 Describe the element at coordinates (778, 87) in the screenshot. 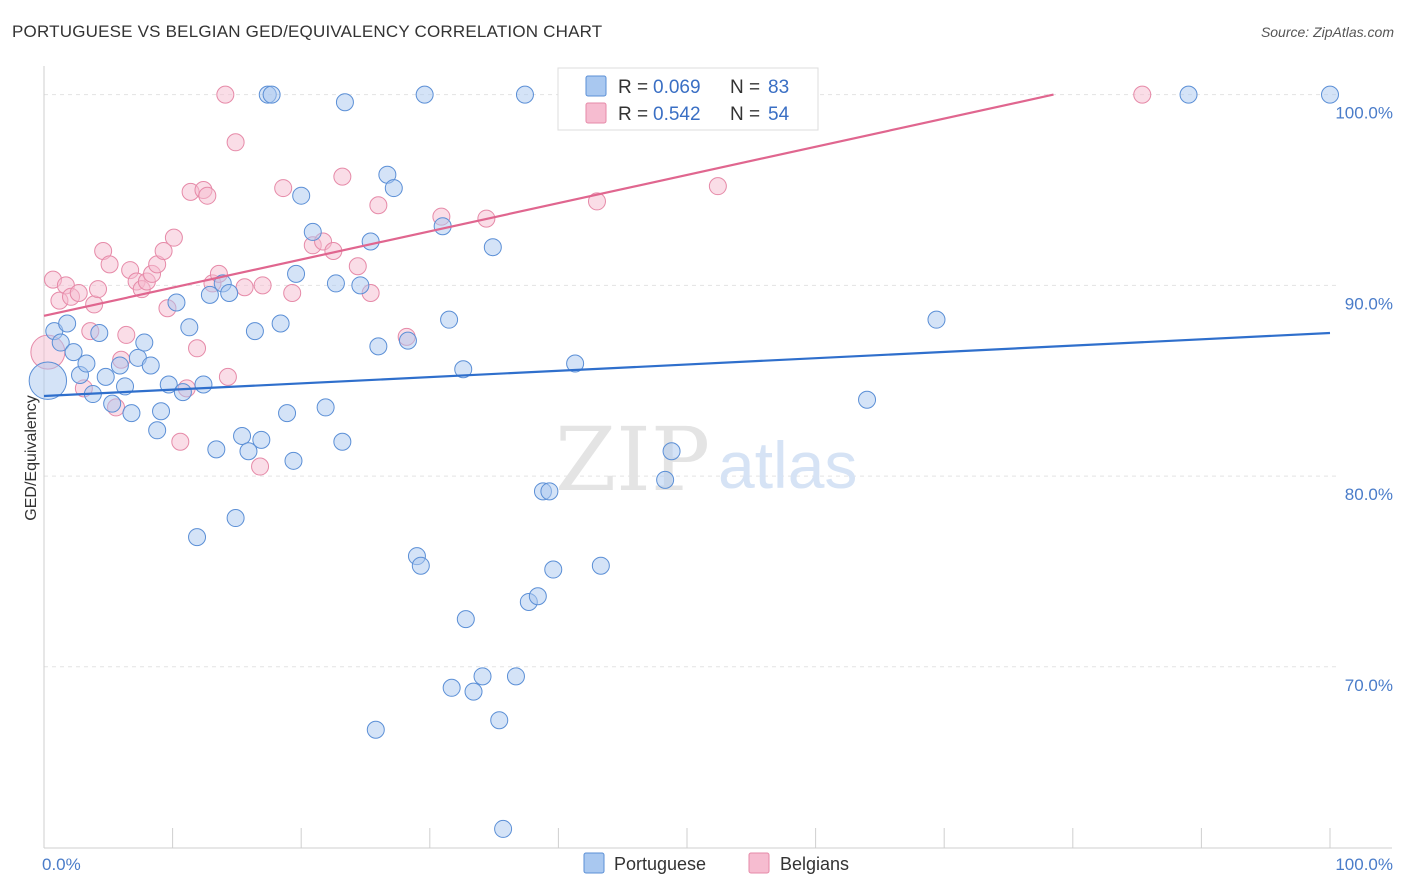

I see `legend-n-value-portuguese: 83` at that location.